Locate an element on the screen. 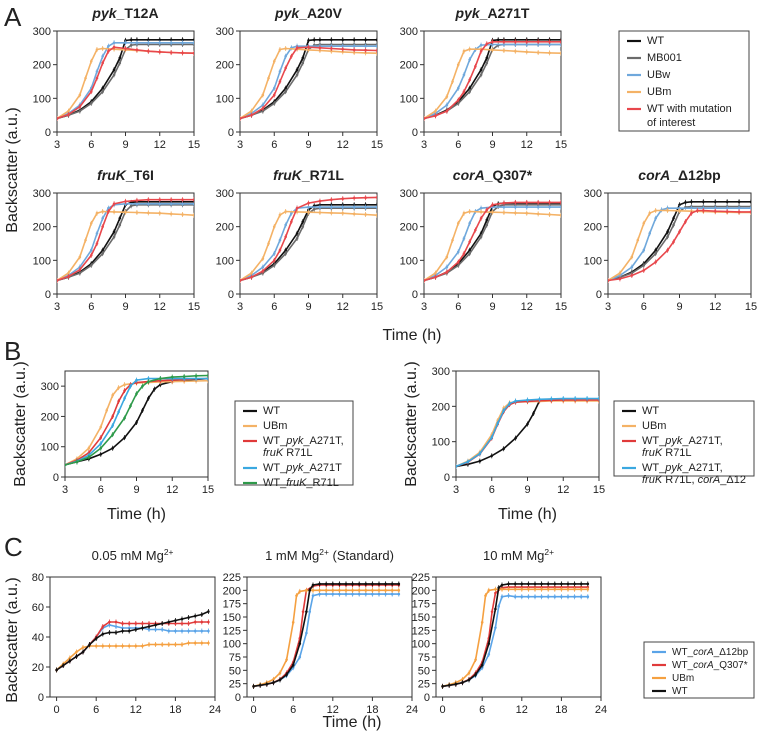 Image resolution: width=760 pixels, height=736 pixels. x-tick-label: 9 is located at coordinates (125, 307).